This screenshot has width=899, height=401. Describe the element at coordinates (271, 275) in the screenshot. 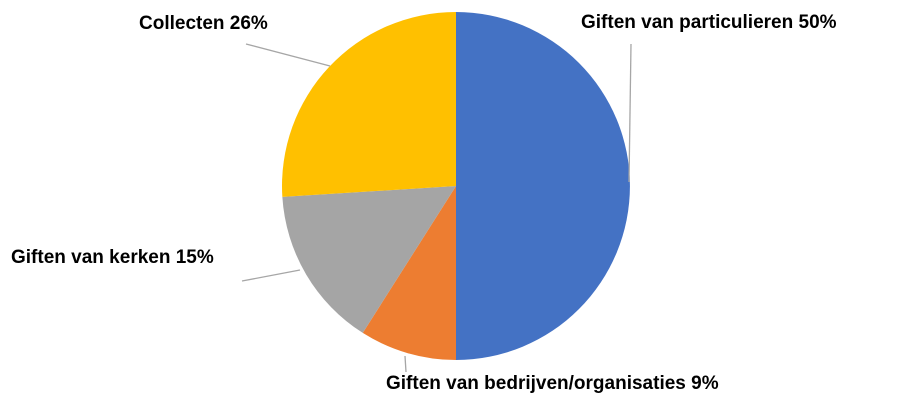

I see `leader-line-giften-van-kerken` at that location.